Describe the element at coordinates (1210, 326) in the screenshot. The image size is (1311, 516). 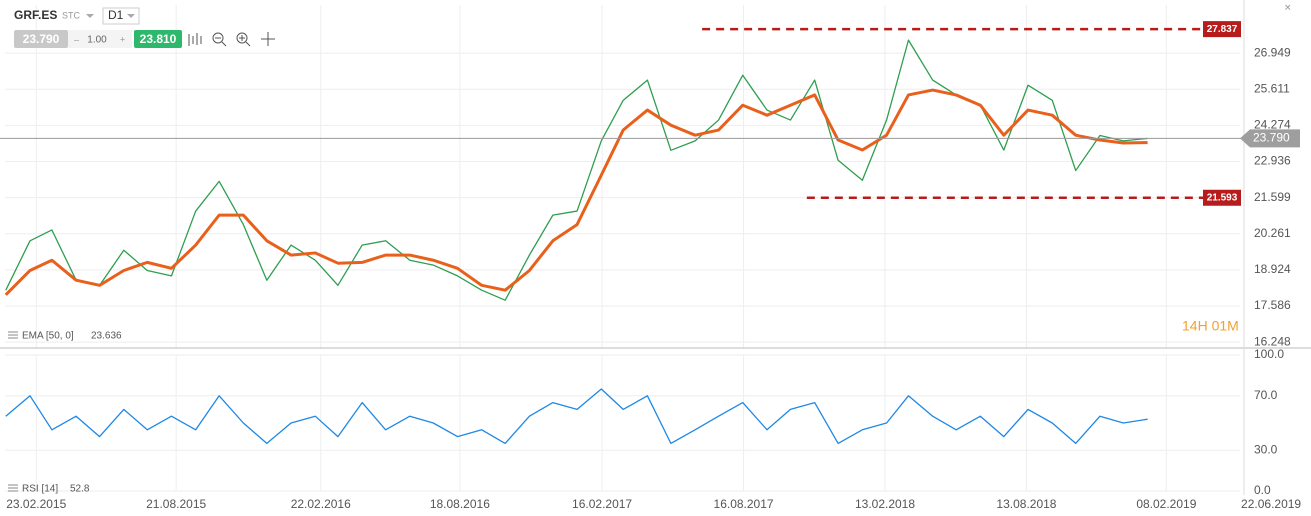
I see `countdown: 14H 01M` at that location.